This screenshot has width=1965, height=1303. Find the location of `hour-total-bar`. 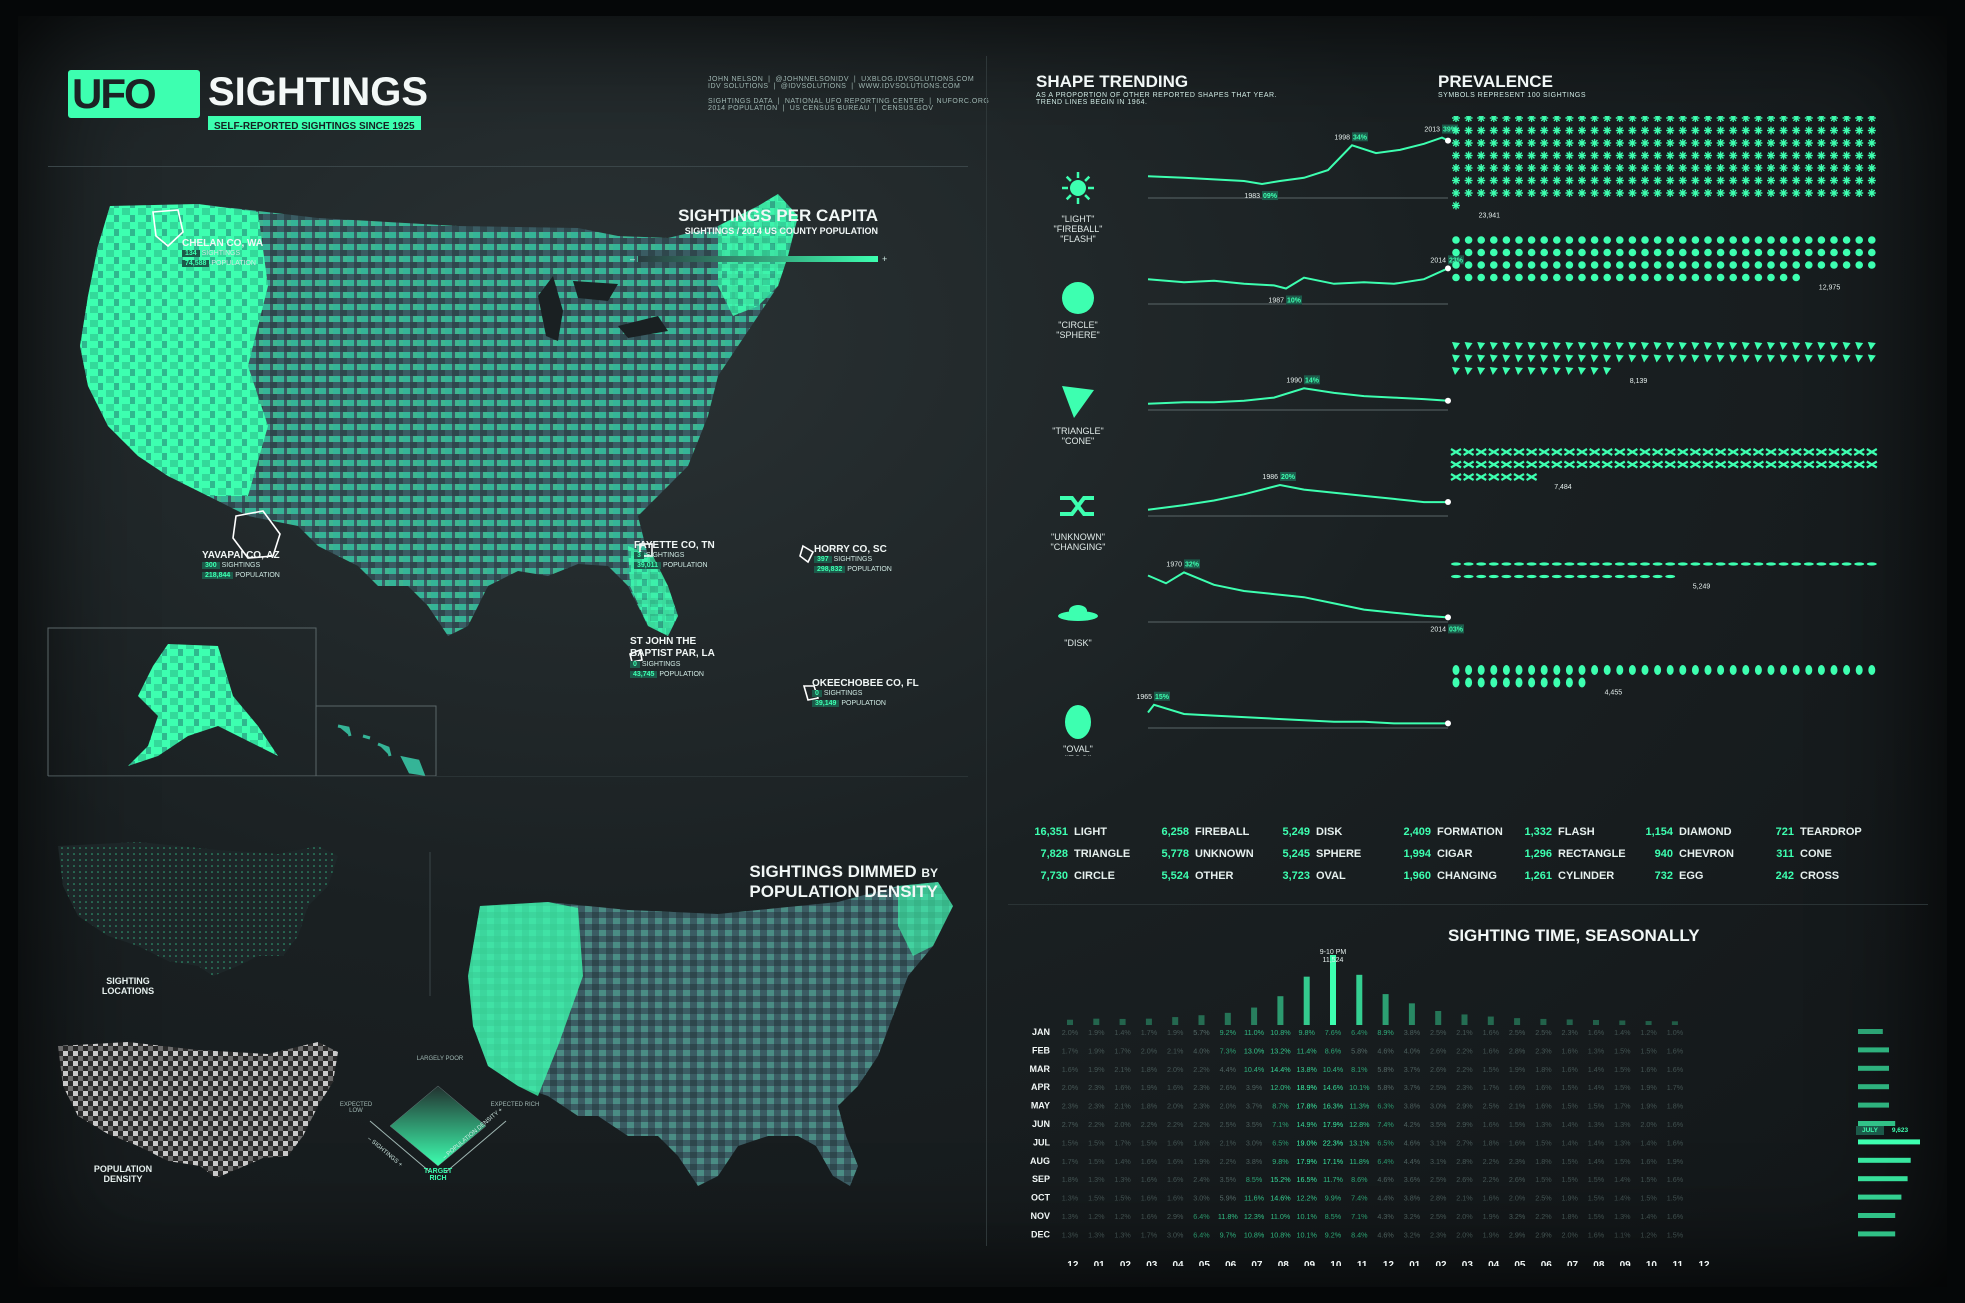

hour-total-bar is located at coordinates (1622, 1022).